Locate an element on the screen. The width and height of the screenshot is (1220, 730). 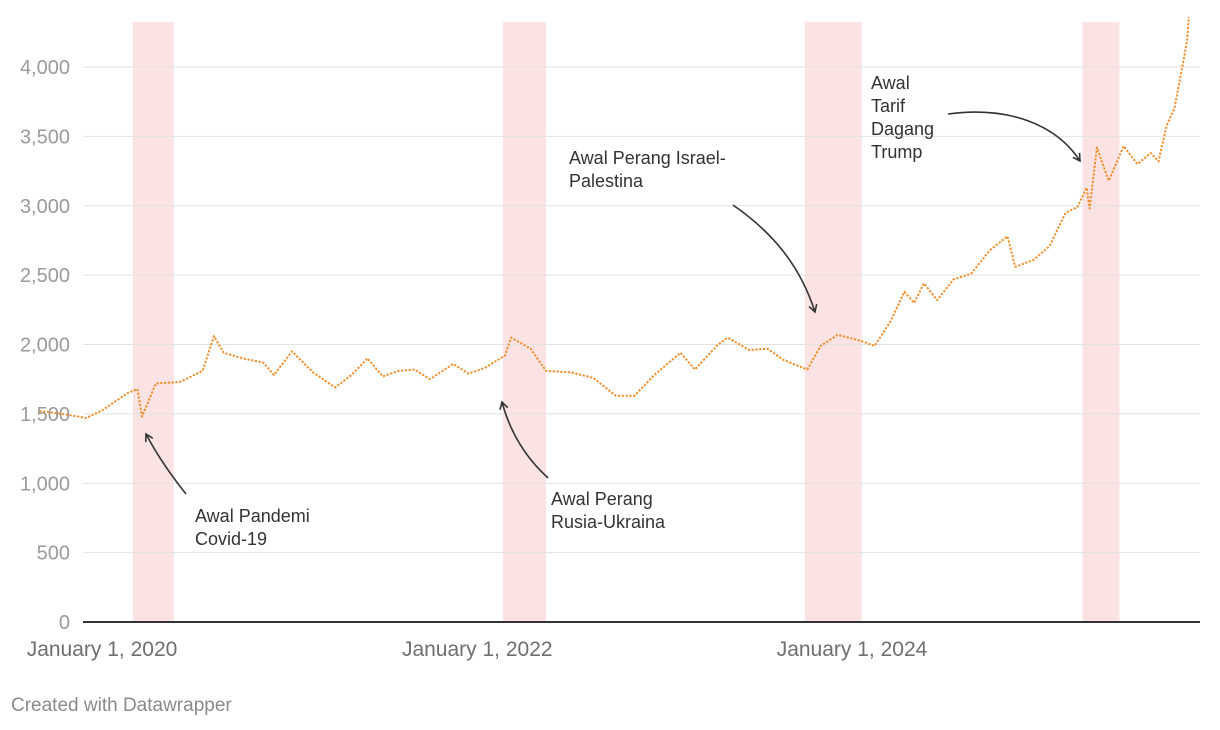
y-tick-label: 2,000 is located at coordinates (45, 346).